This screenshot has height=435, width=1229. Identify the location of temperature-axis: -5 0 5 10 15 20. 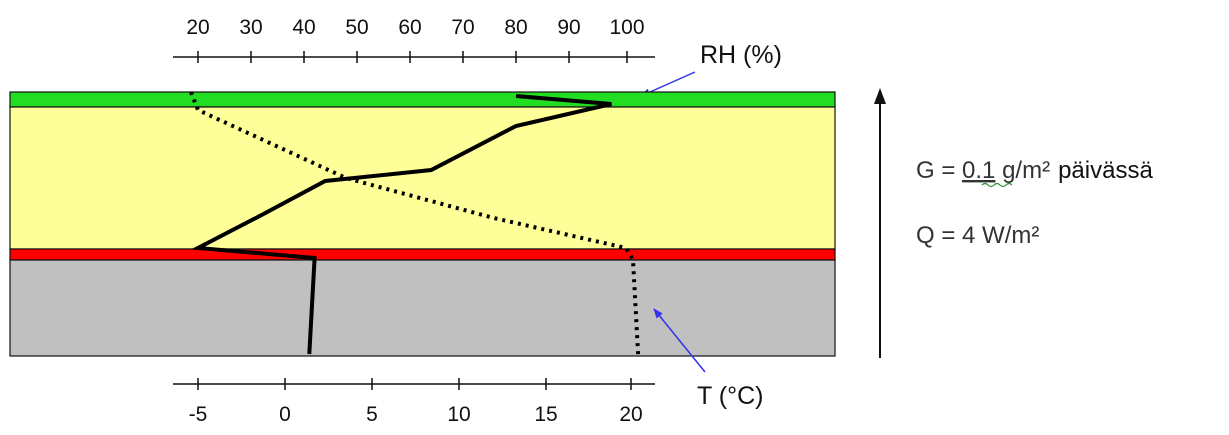
(414, 402).